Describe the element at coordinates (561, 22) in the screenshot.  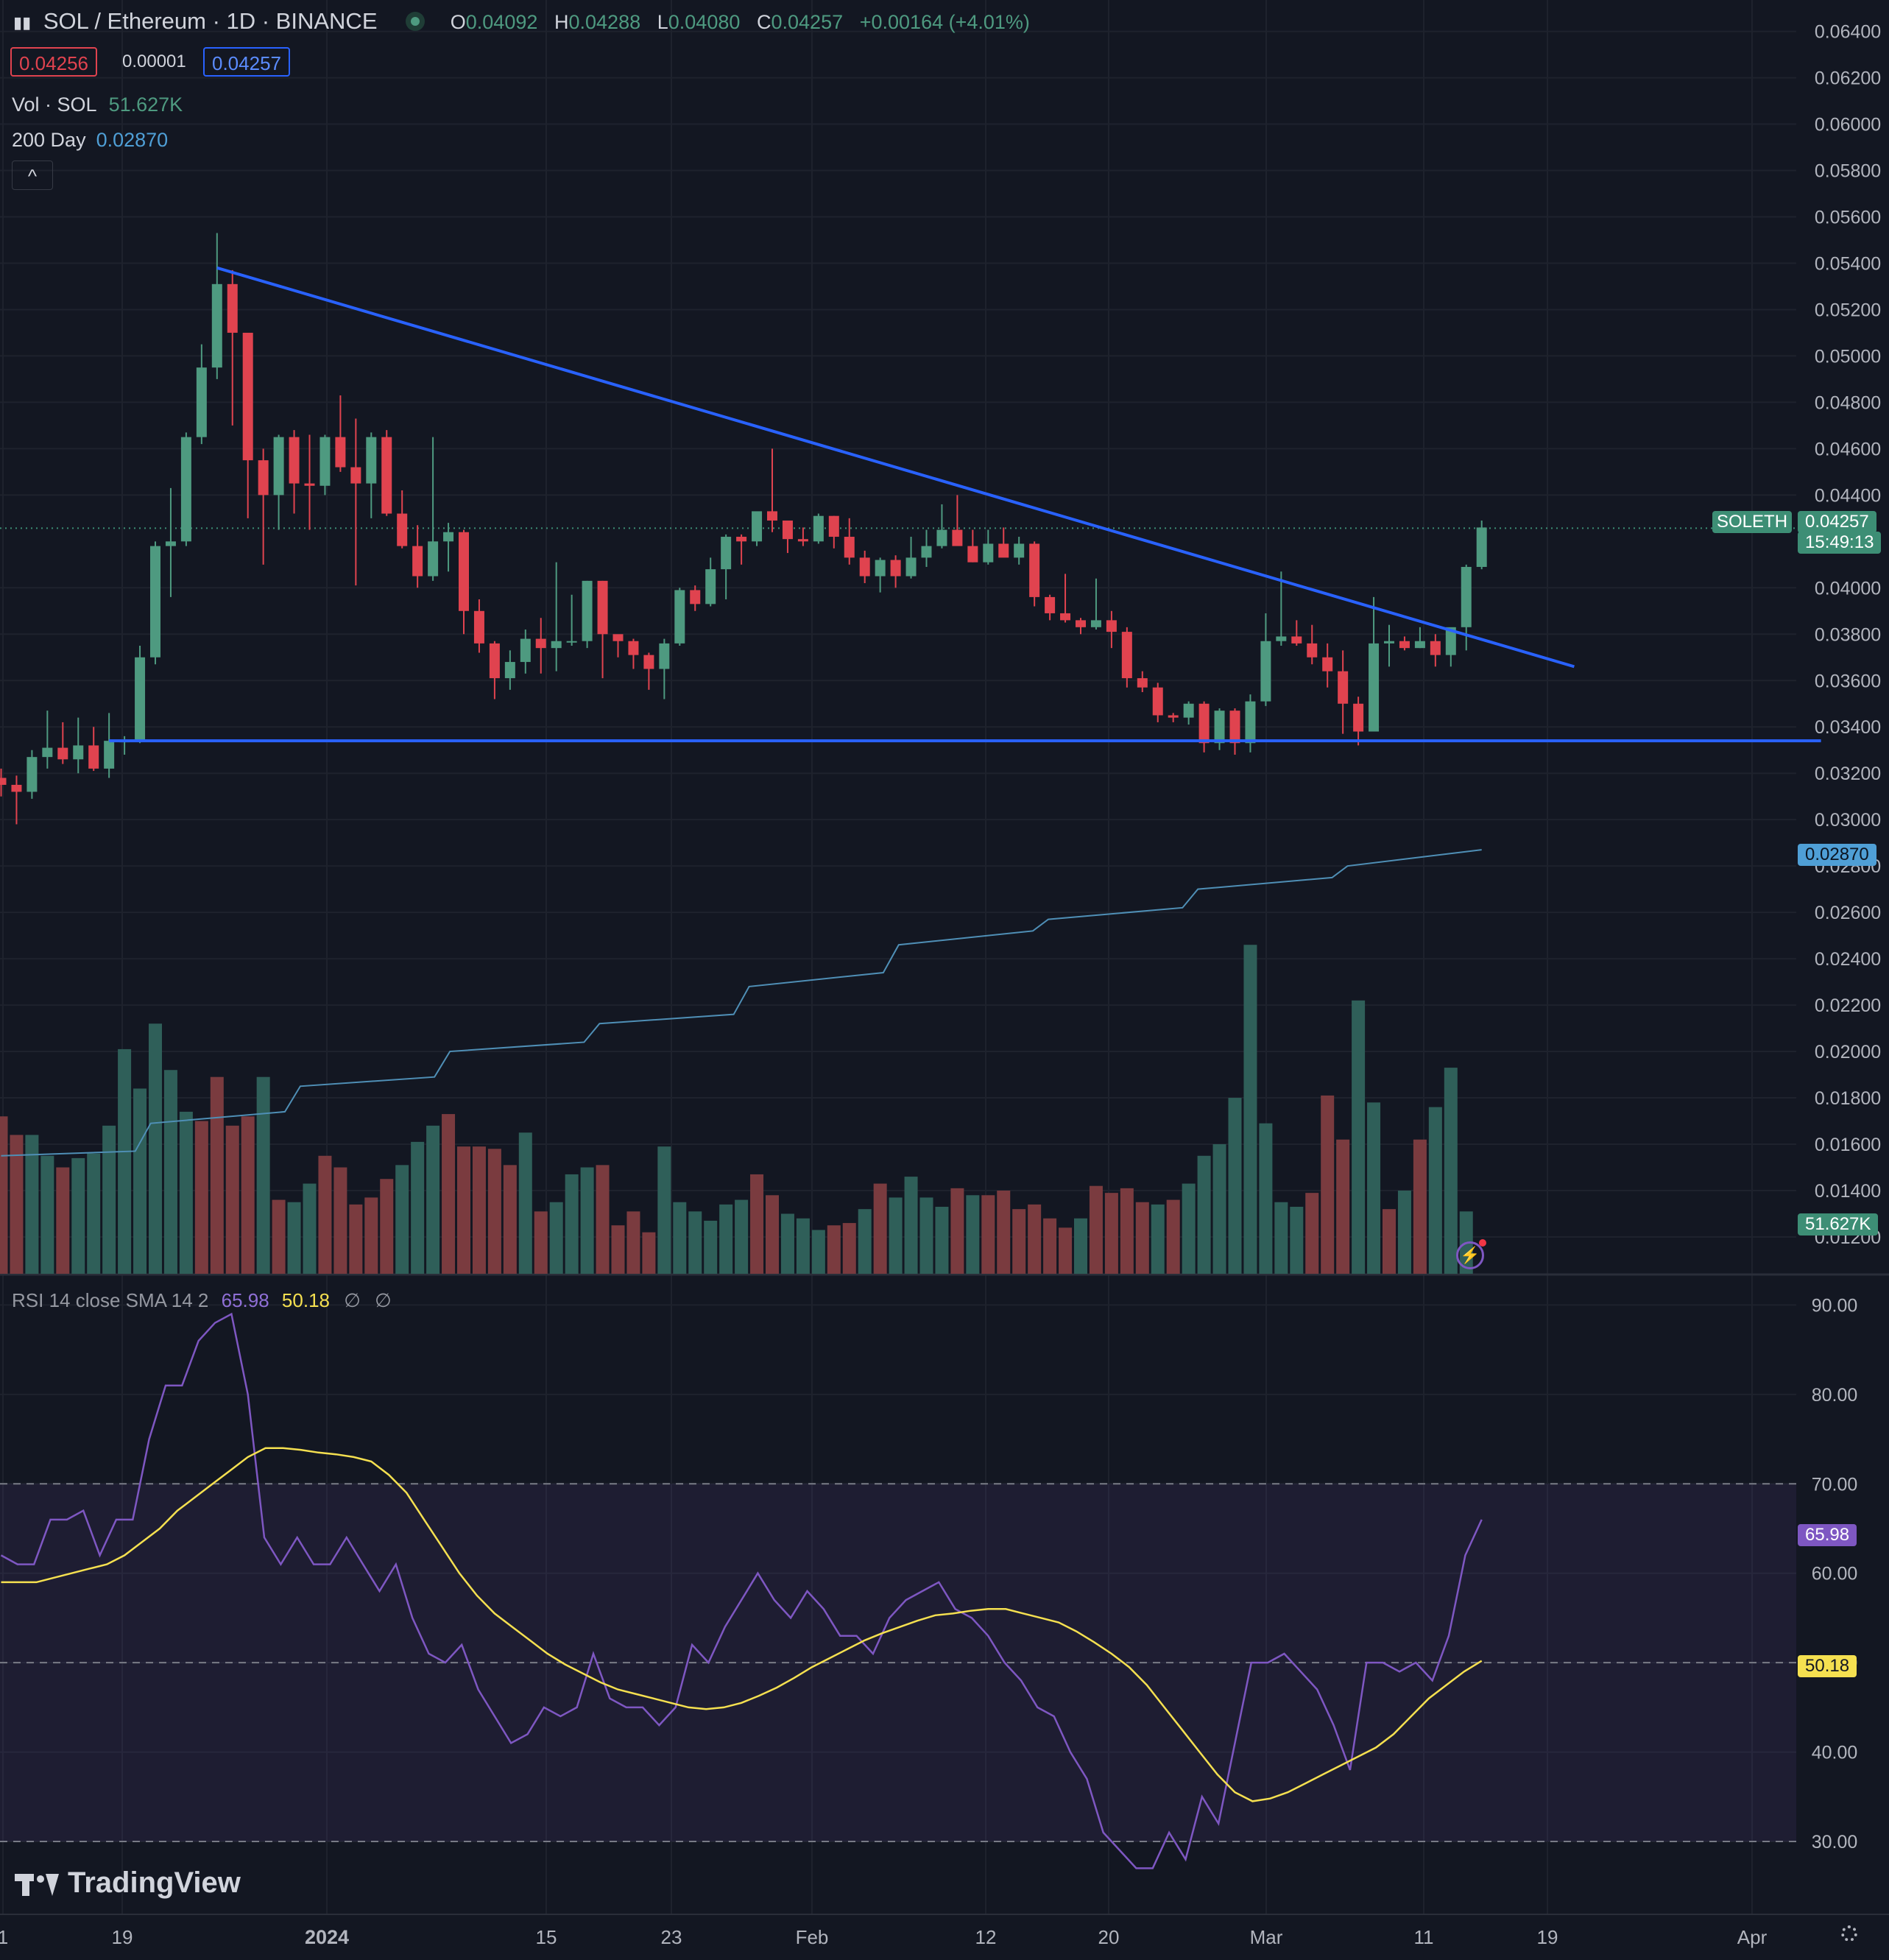
I see `high-label: H` at that location.